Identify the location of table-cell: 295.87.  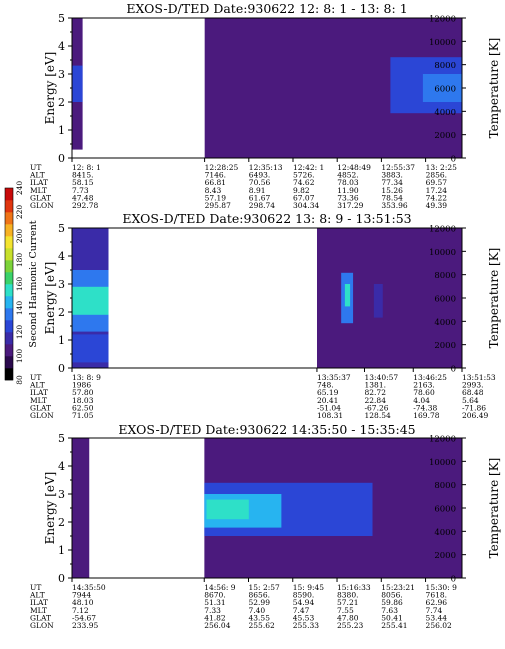
(218, 205).